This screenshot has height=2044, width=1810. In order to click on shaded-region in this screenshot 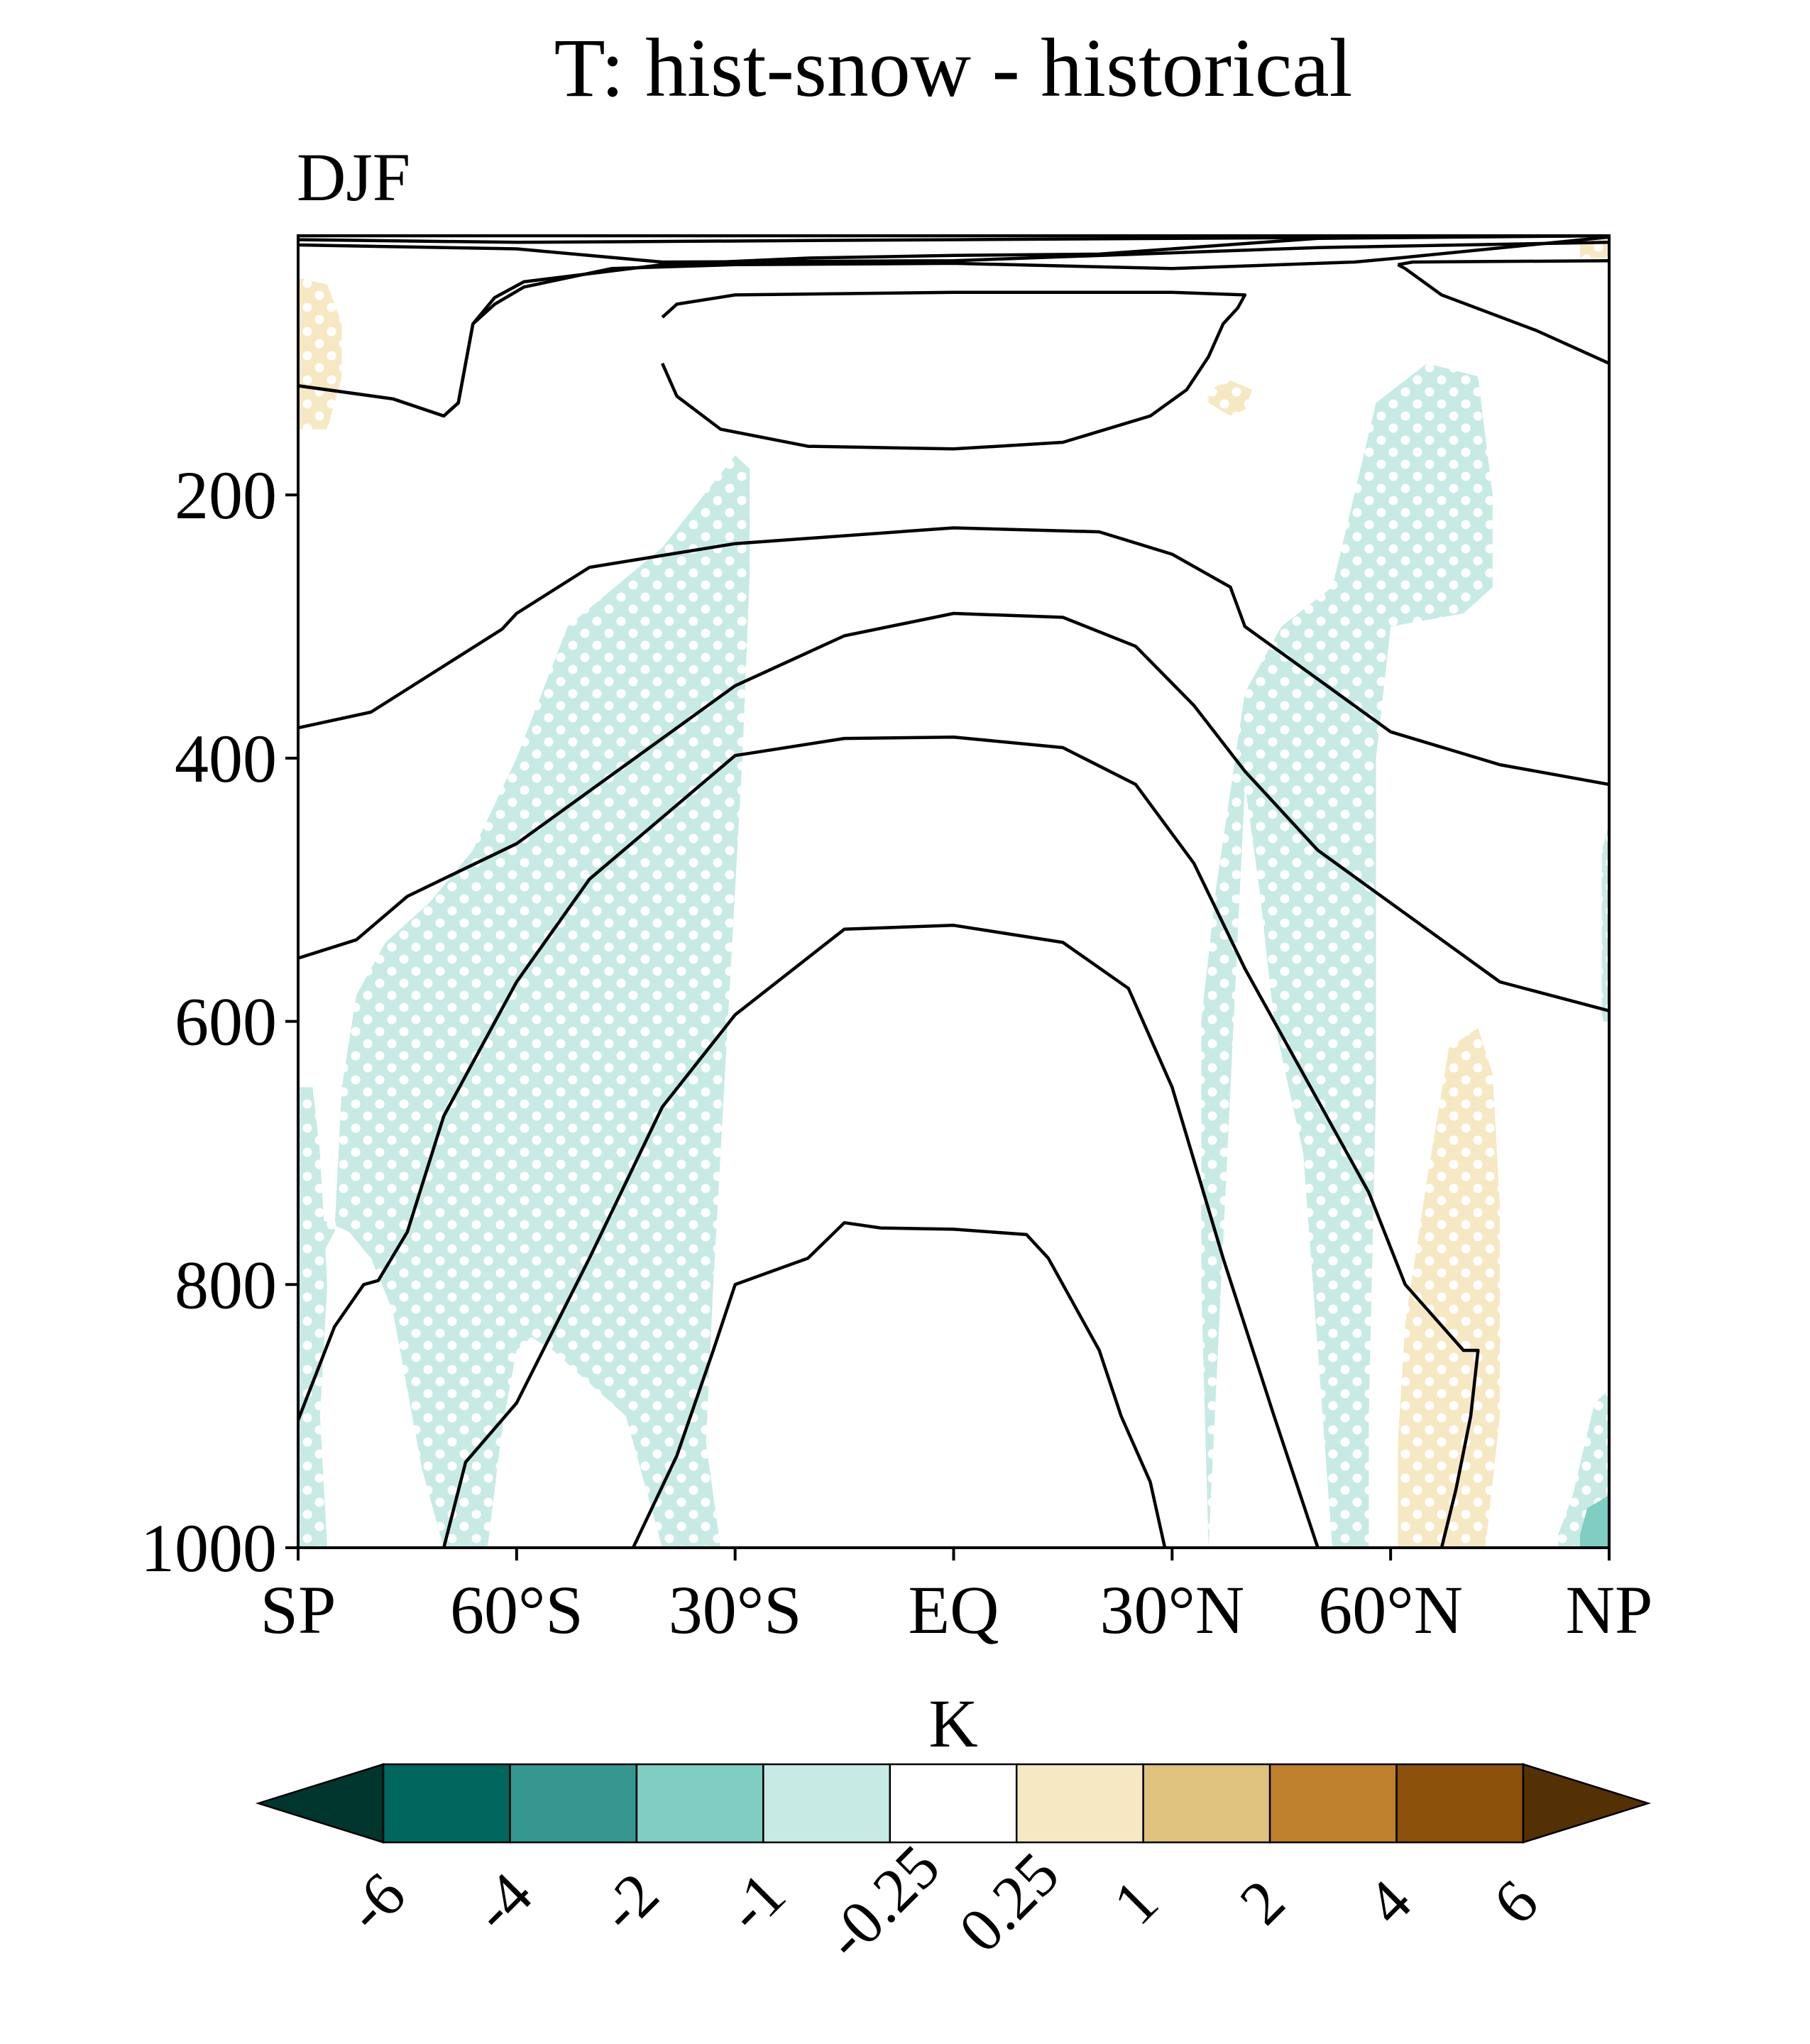, I will do `click(1595, 1521)`.